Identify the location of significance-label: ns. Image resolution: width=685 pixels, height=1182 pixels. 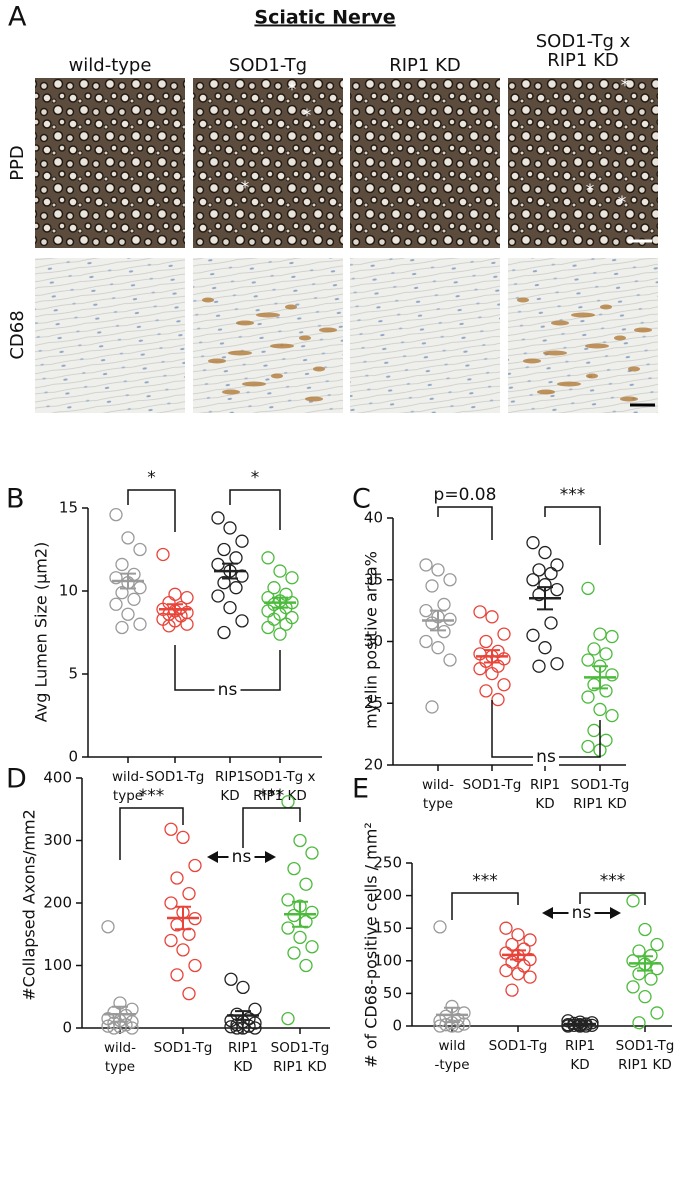
(228, 690).